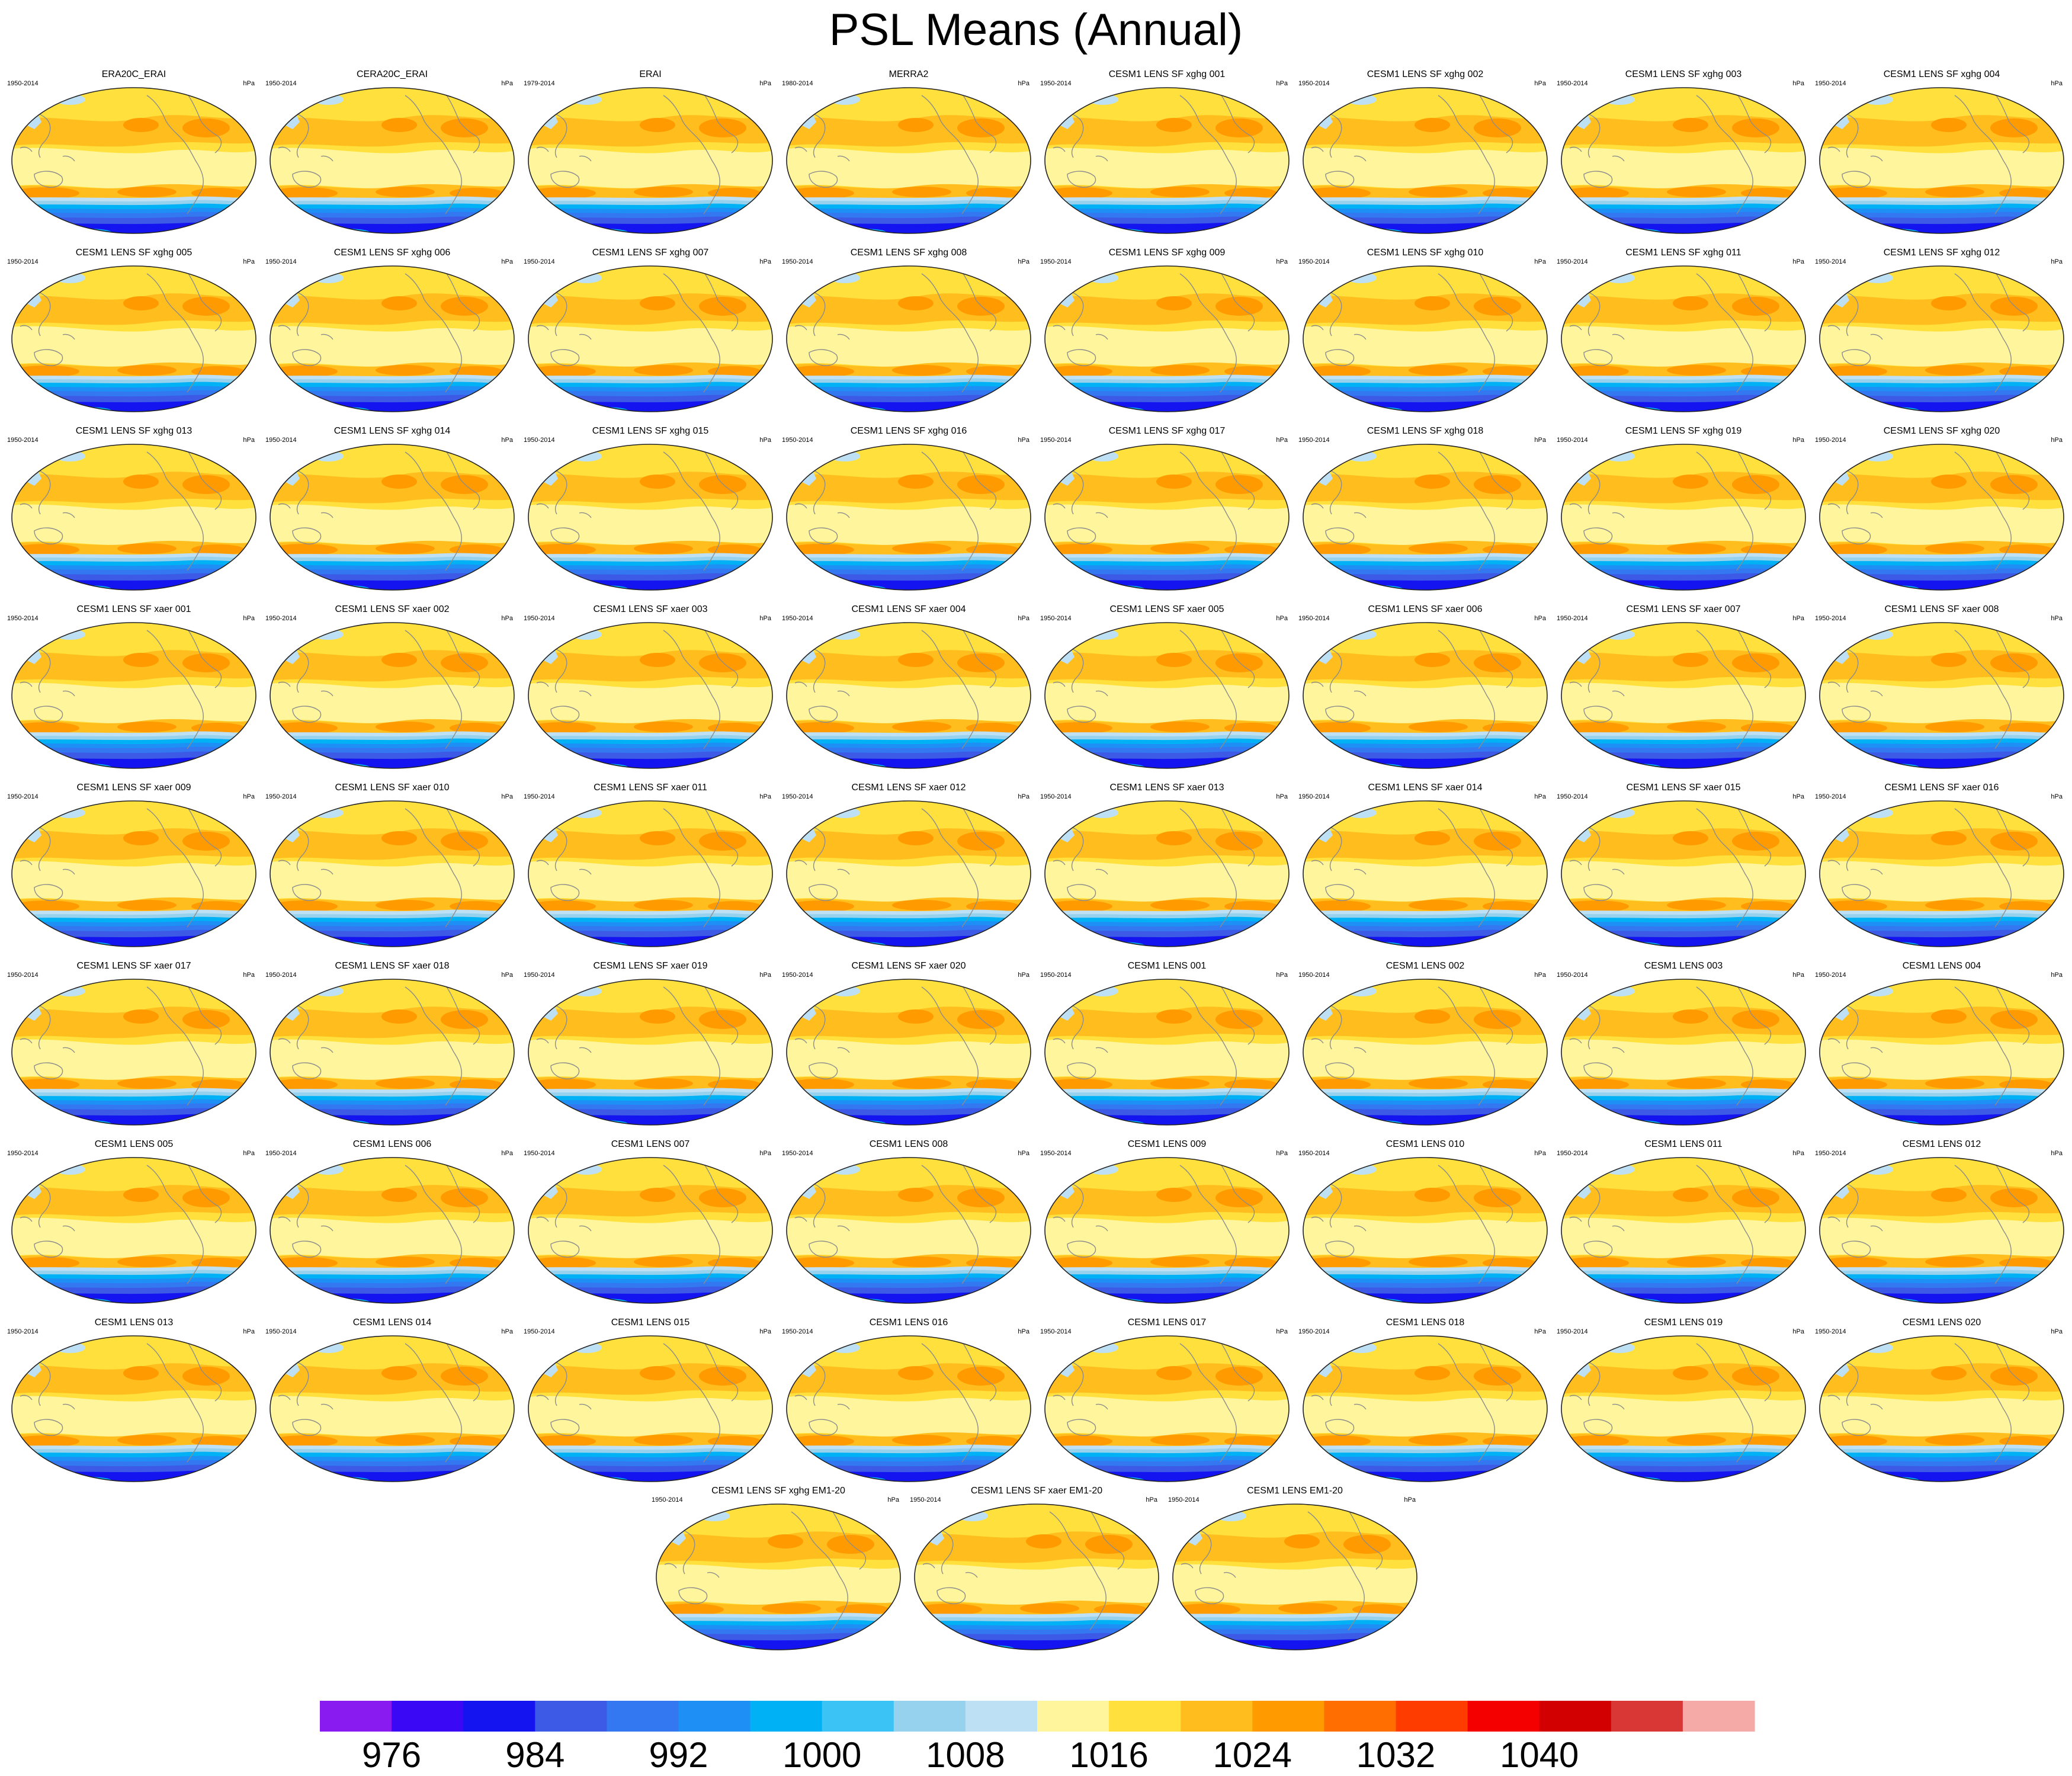  I want to click on map-panel: CESM1 LENS 011 1950-2014 hPa, so click(1683, 1224).